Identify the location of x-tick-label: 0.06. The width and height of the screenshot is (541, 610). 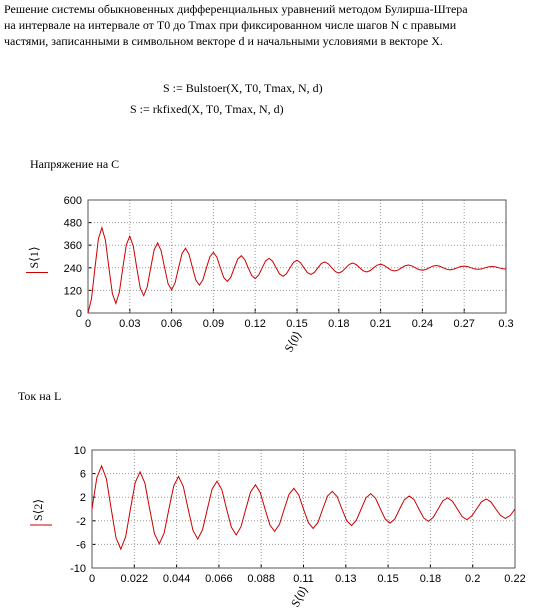
(171, 324).